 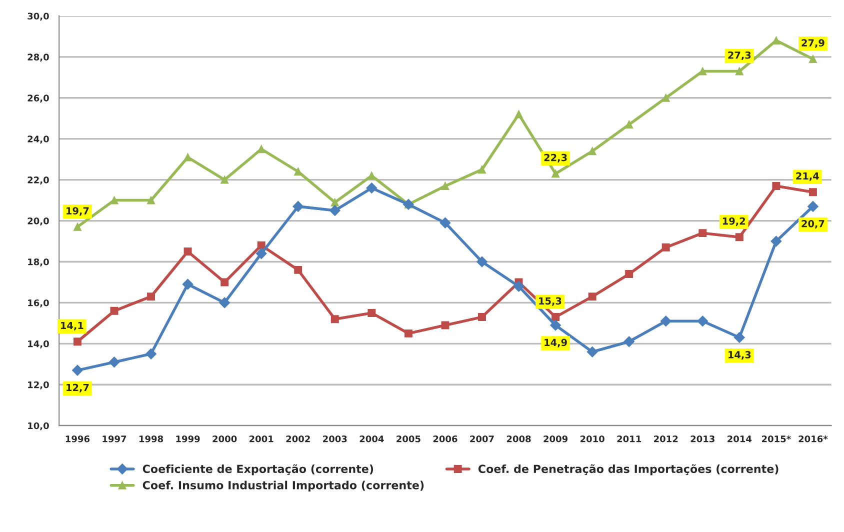 I want to click on y-tick-label: 30,0, so click(x=38, y=16).